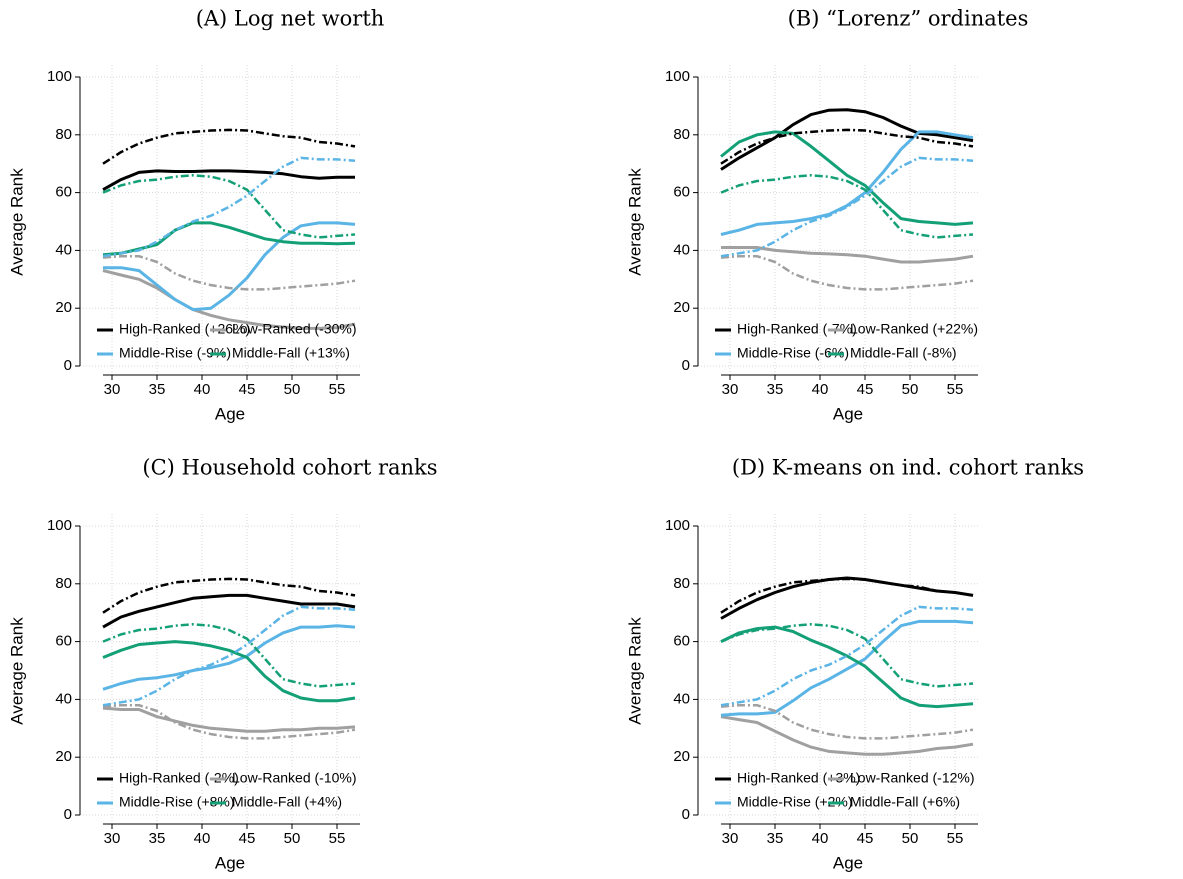 The width and height of the screenshot is (1183, 879). I want to click on chart-title: (D) K-means on ind. cohort ranks, so click(908, 468).